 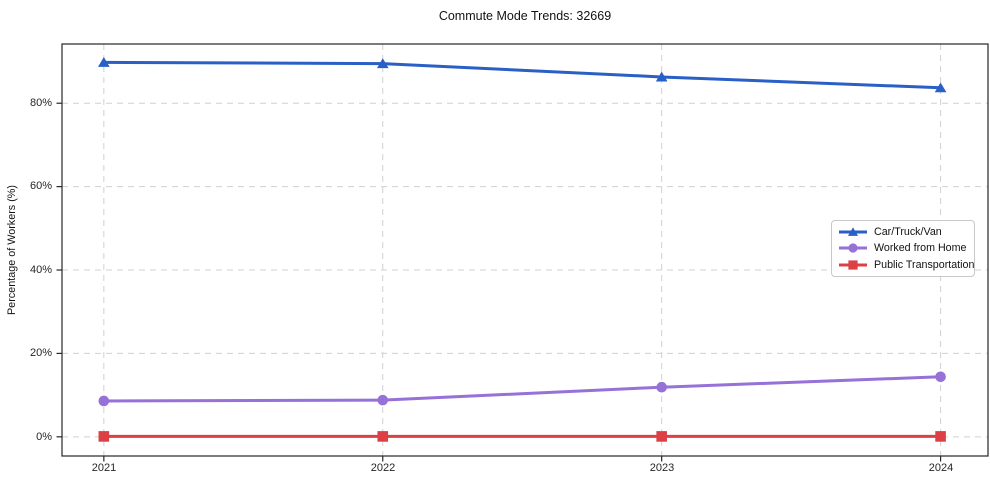 I want to click on x-tick-label: 2023, so click(x=662, y=468).